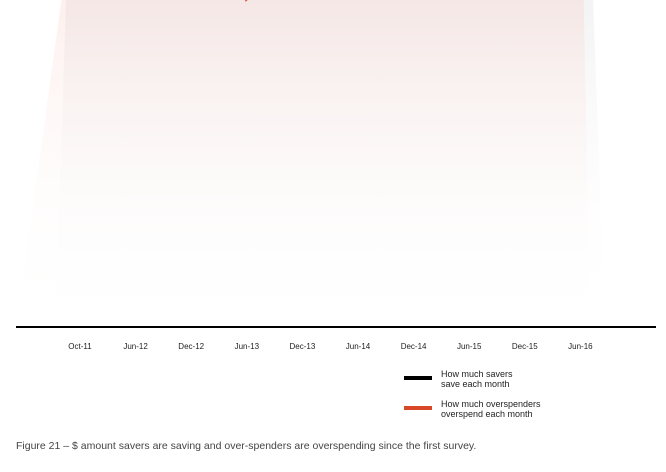 This screenshot has height=472, width=666. What do you see at coordinates (475, 384) in the screenshot?
I see `legend-label-1: save each month` at bounding box center [475, 384].